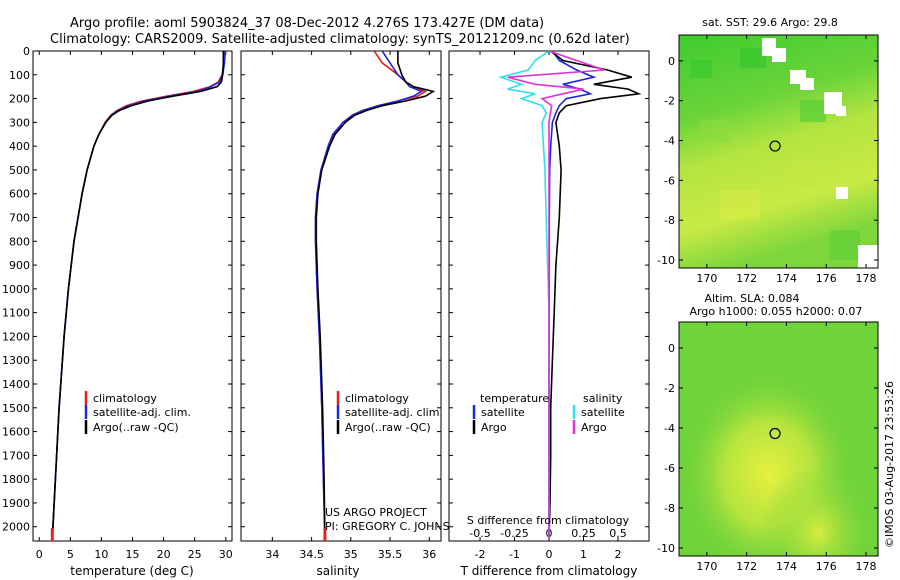  I want to click on series-line-argo-raw-qc-, so click(375, 295).